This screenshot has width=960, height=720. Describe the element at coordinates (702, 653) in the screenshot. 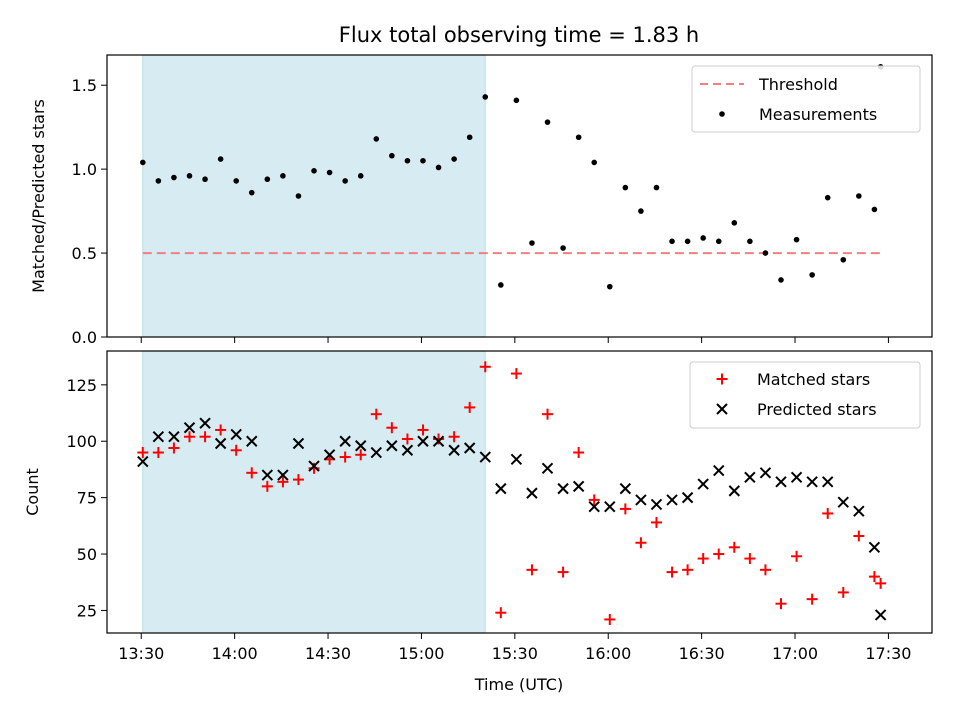

I see `x-tick-label: 16:30` at that location.